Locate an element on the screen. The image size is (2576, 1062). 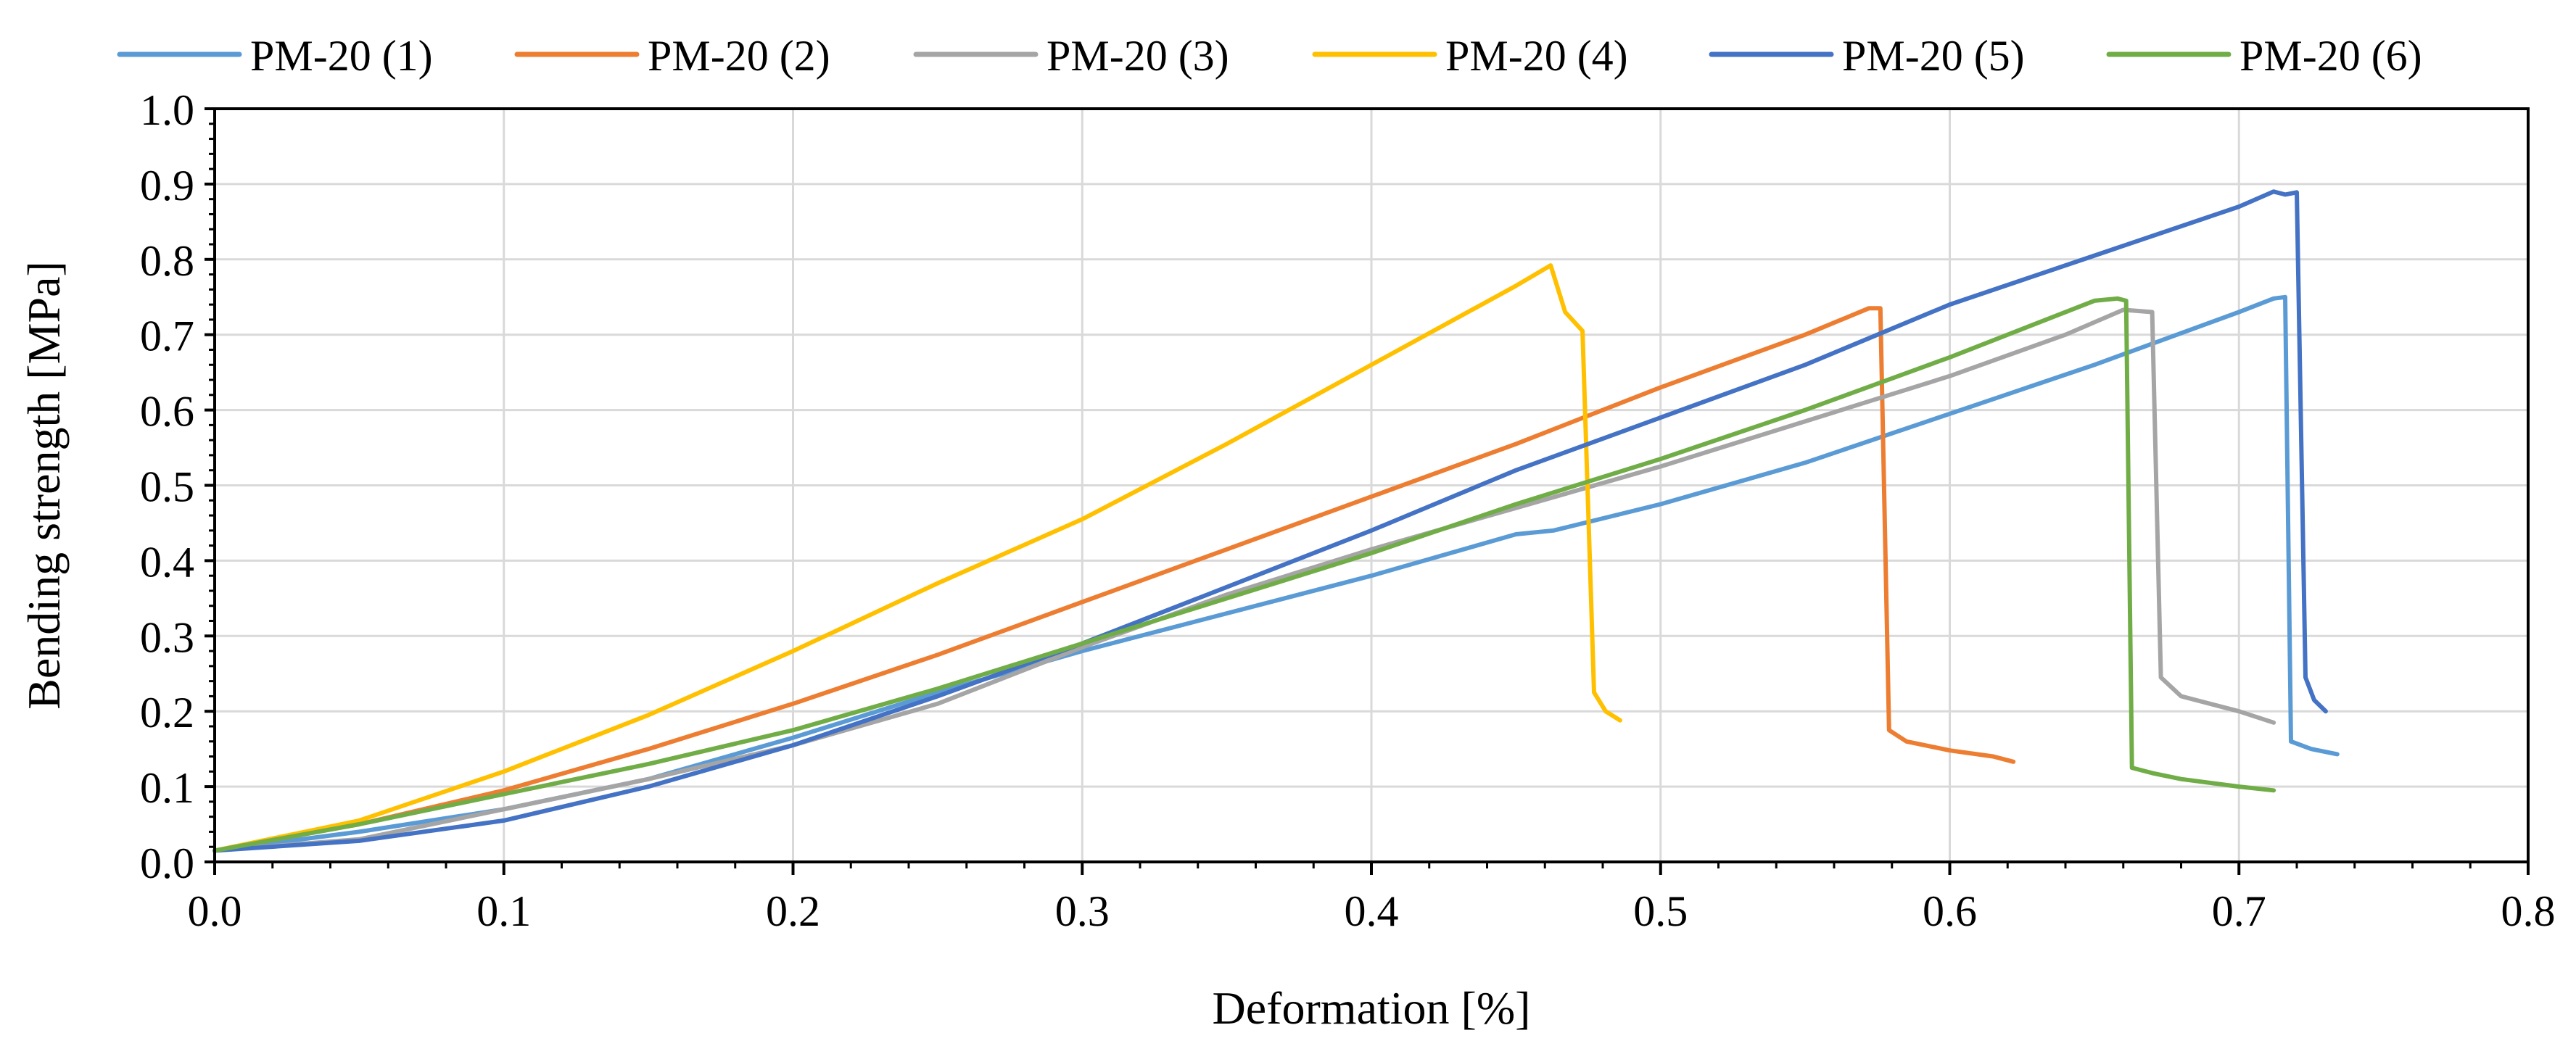
y-tick-label: 0.3 is located at coordinates (167, 637).